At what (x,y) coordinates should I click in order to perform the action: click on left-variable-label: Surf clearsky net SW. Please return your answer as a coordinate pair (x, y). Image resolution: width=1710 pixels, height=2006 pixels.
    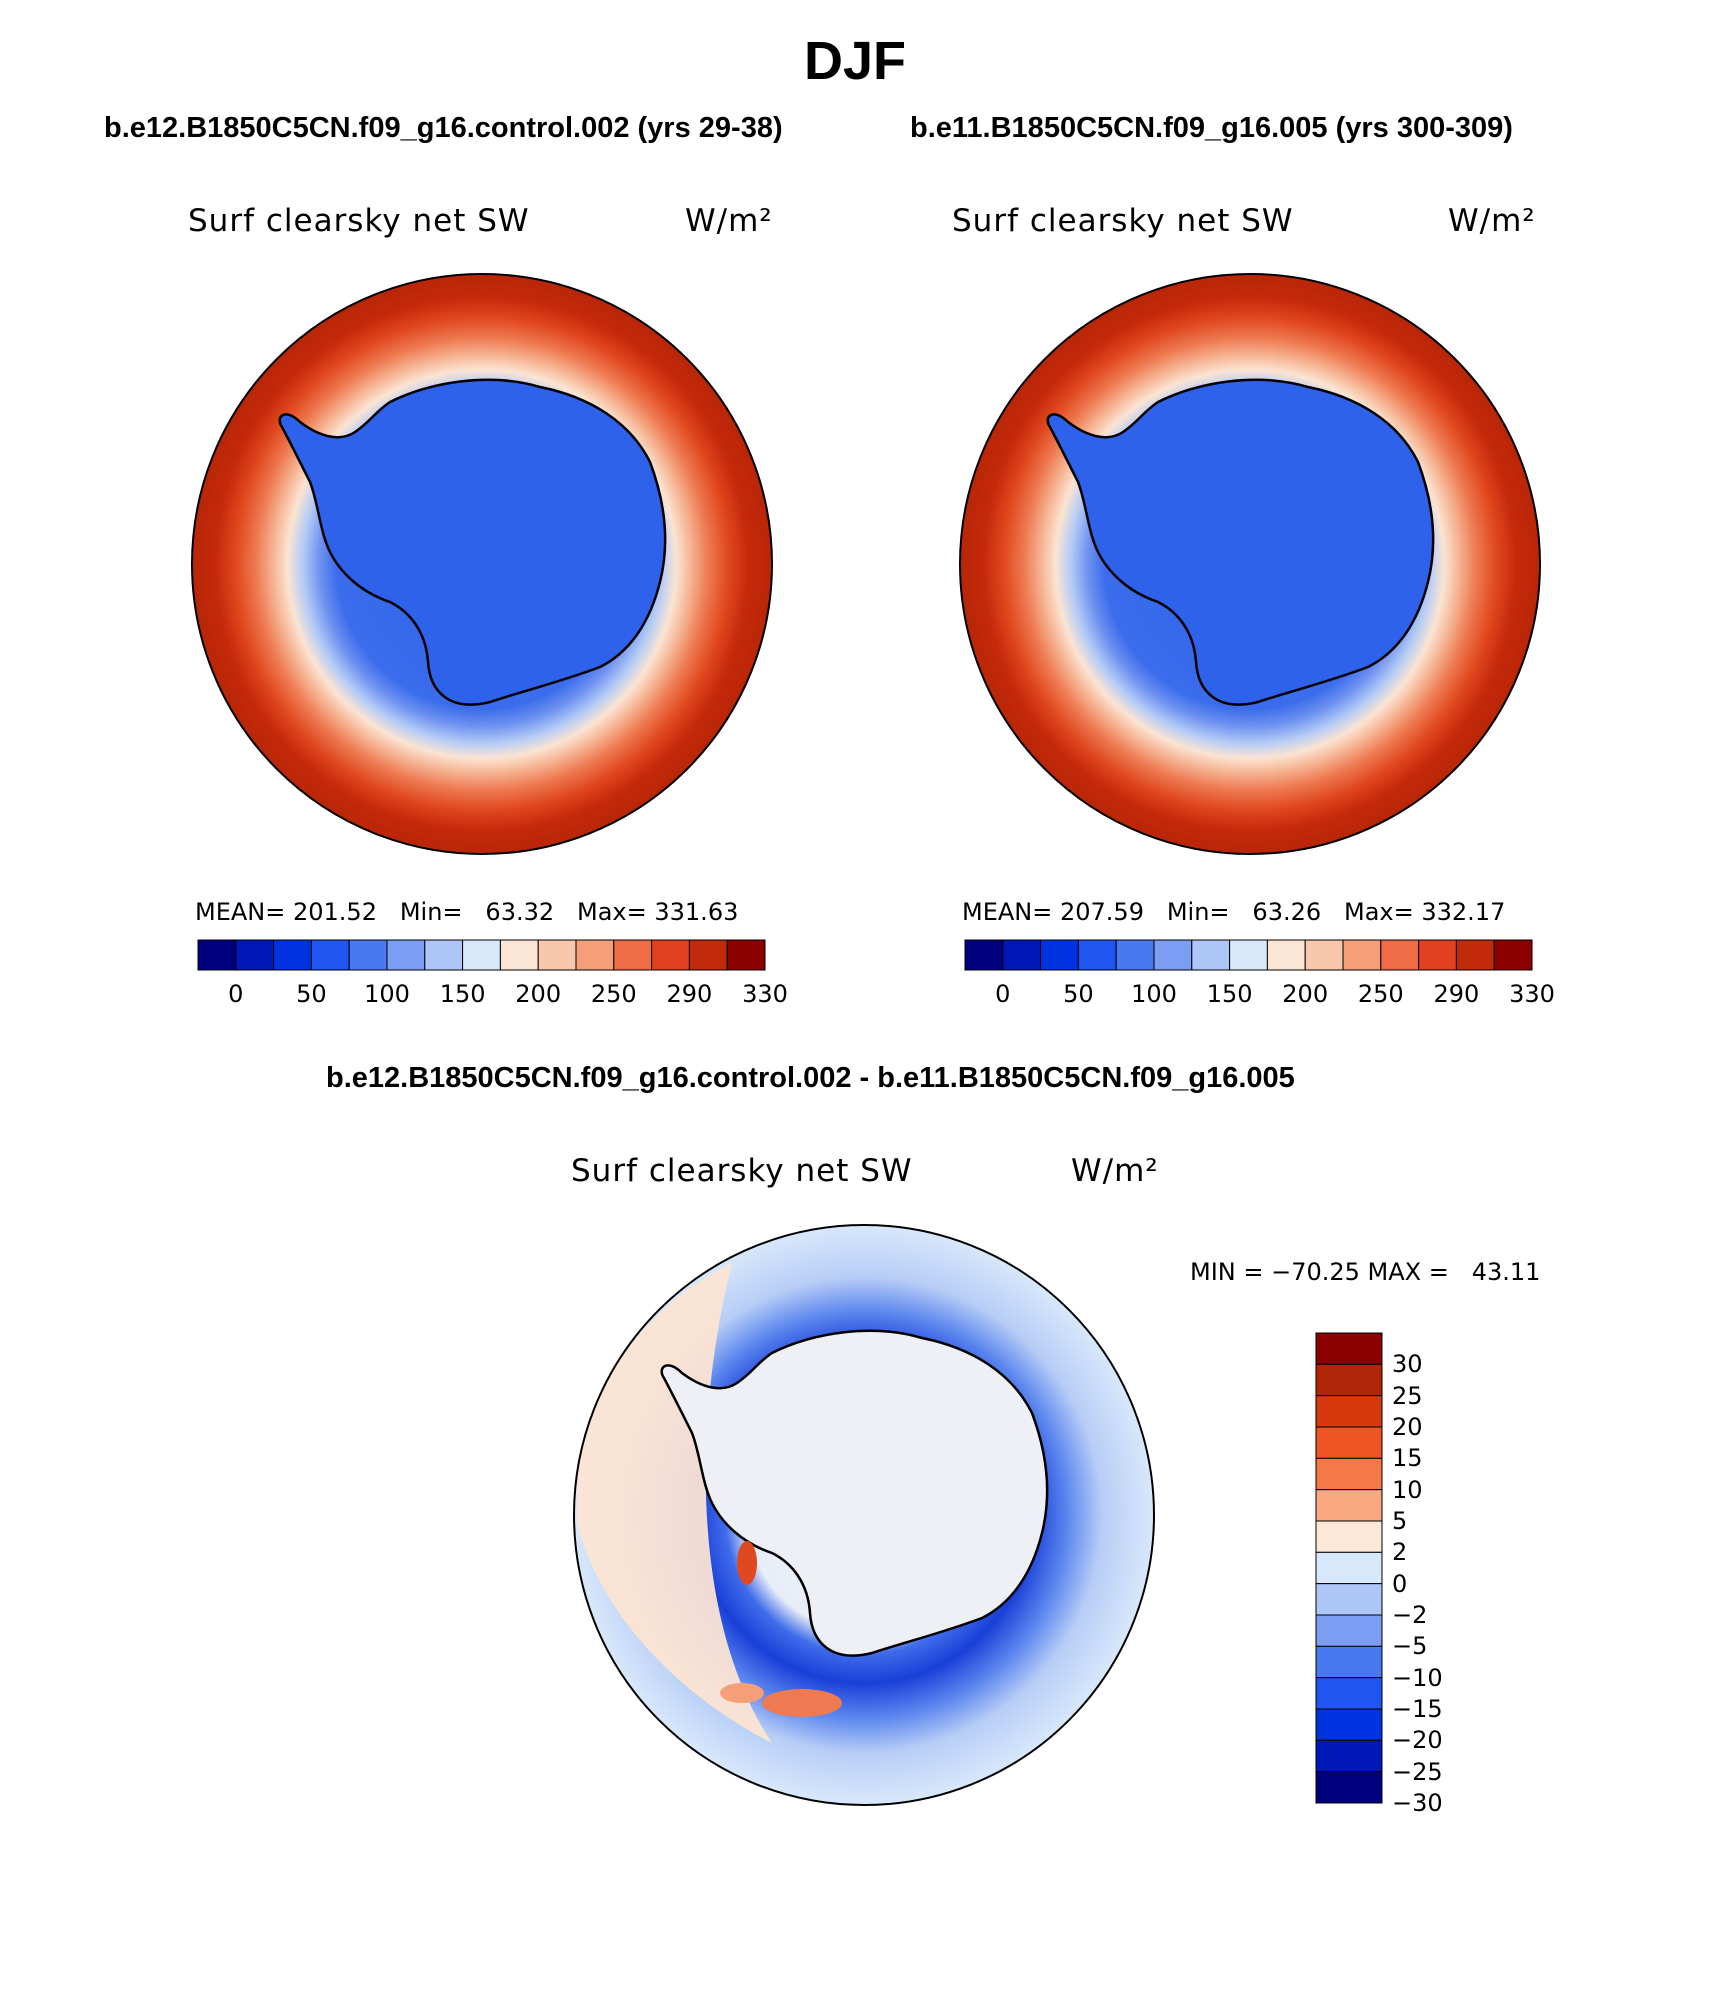
    Looking at the image, I should click on (359, 221).